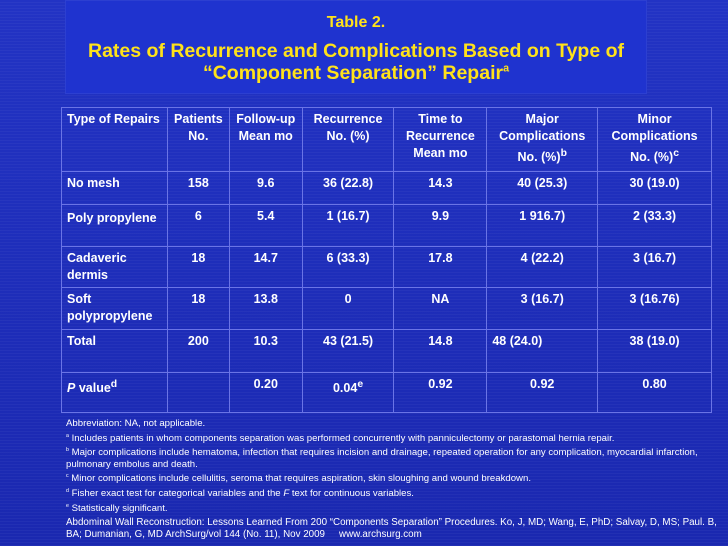 This screenshot has height=546, width=728. I want to click on cell-type: Poly propylene, so click(114, 225).